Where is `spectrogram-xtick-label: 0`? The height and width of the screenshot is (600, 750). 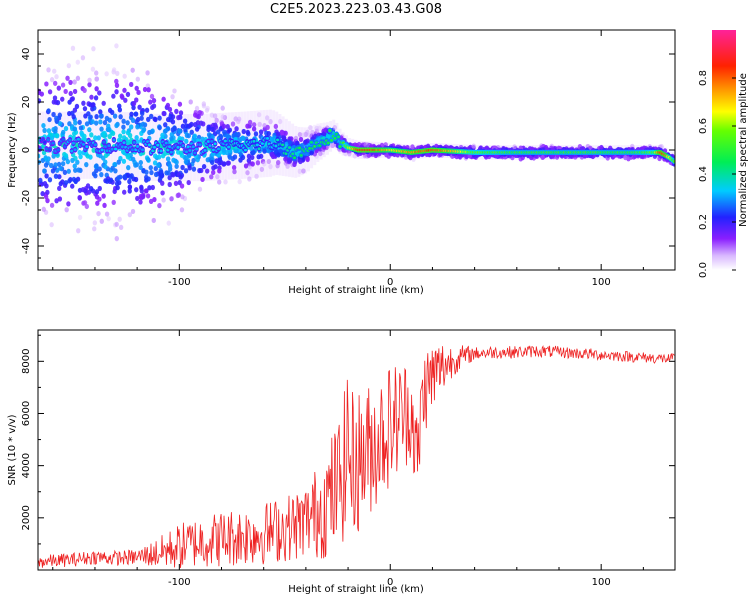 spectrogram-xtick-label: 0 is located at coordinates (390, 282).